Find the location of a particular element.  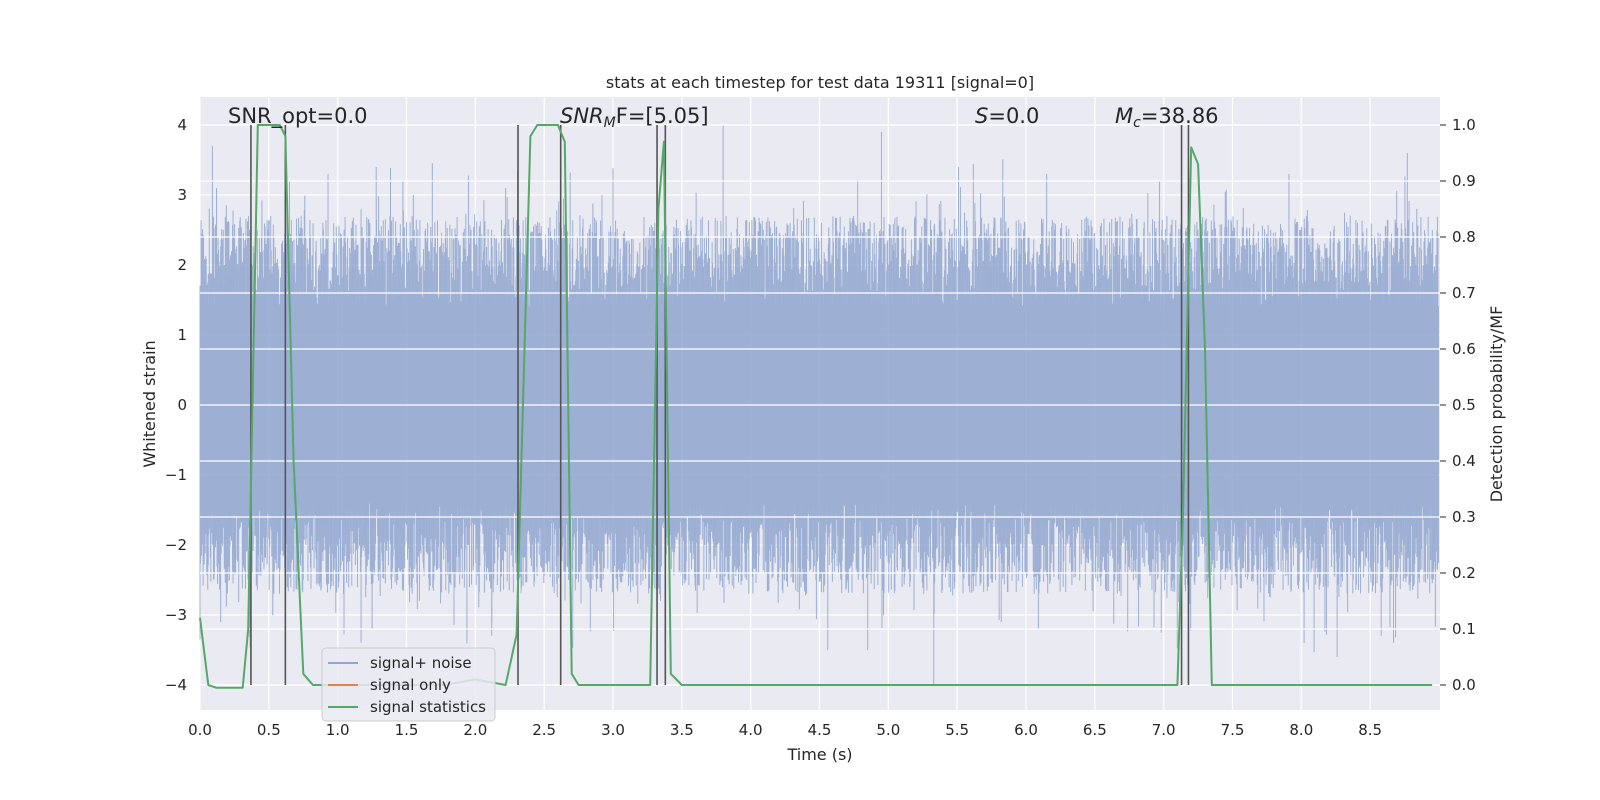

annotation-snr-opt: SNR_opt=0.0 is located at coordinates (298, 116).